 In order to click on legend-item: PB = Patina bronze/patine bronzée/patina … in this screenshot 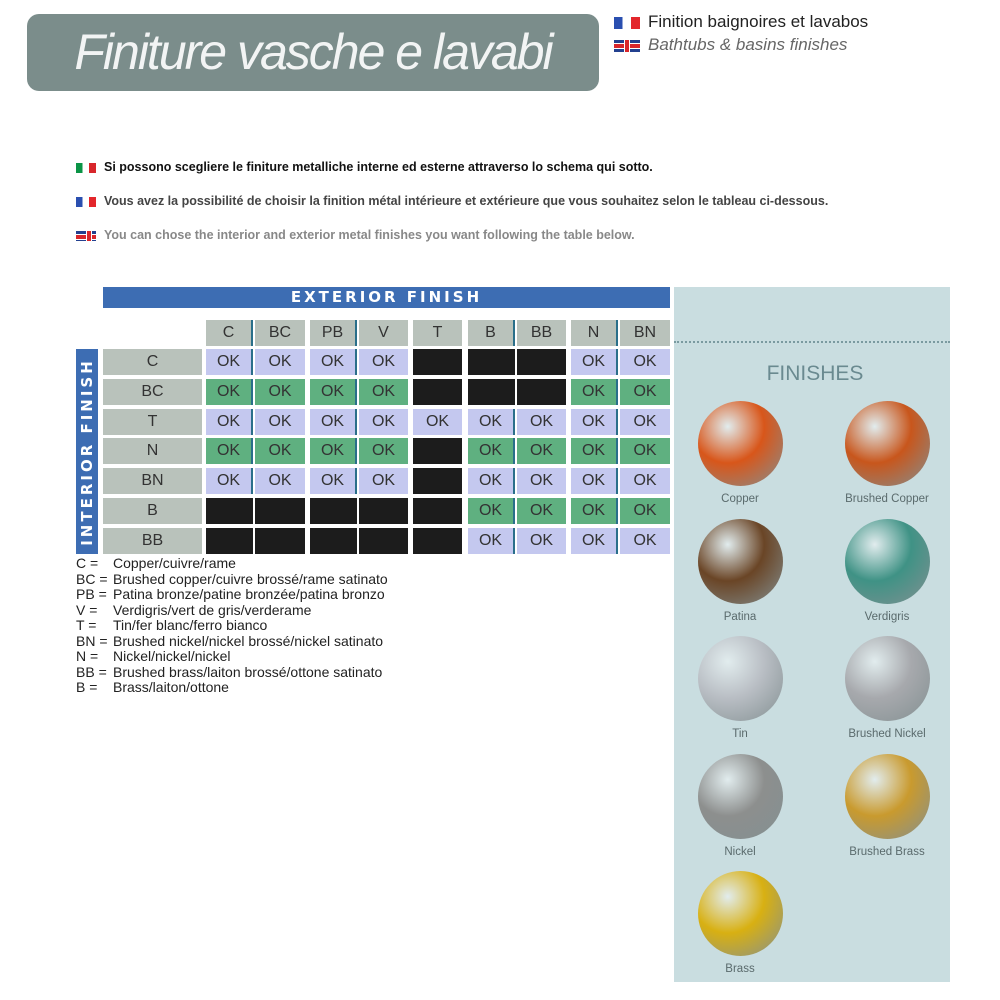, I will do `click(232, 594)`.